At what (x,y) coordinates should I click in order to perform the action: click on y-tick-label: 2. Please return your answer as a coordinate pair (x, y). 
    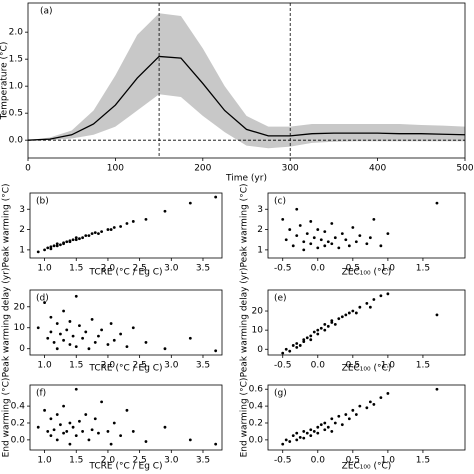
    Looking at the image, I should click on (22, 230).